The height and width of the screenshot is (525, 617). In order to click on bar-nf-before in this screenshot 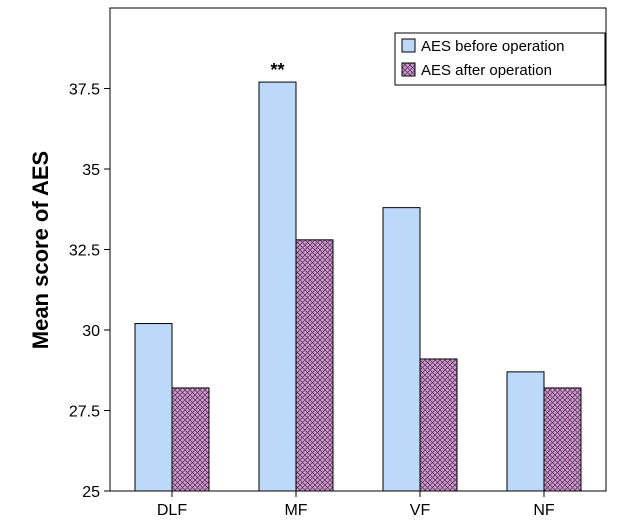, I will do `click(525, 431)`.